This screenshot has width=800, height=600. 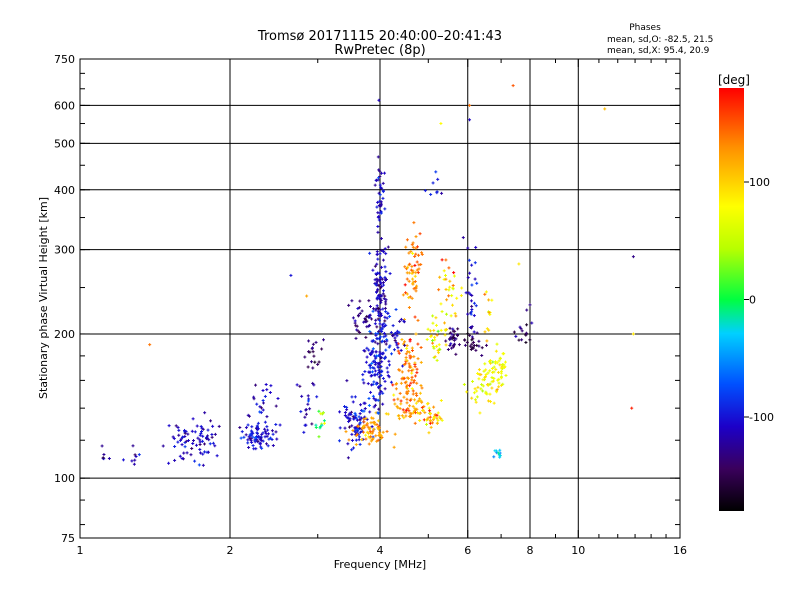 I want to click on colorbar-tick-label: -100, so click(x=761, y=417).